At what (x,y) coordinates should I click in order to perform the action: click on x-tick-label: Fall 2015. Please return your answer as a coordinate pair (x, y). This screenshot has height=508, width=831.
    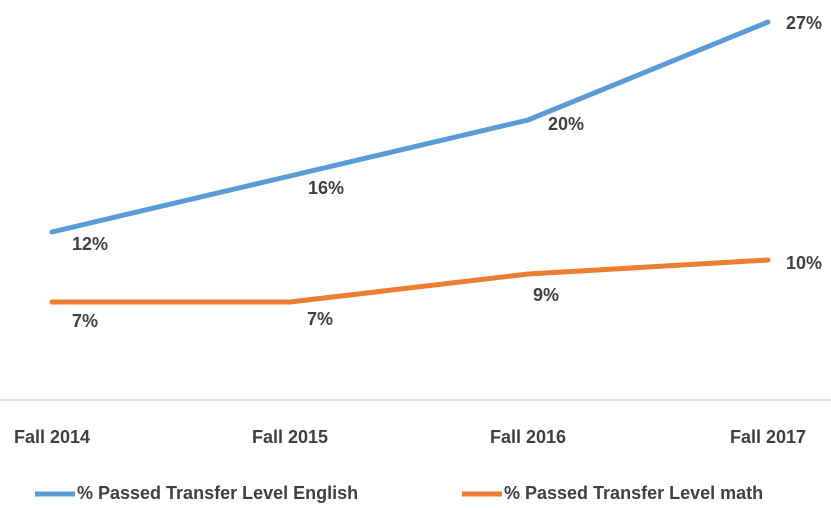
    Looking at the image, I should click on (290, 437).